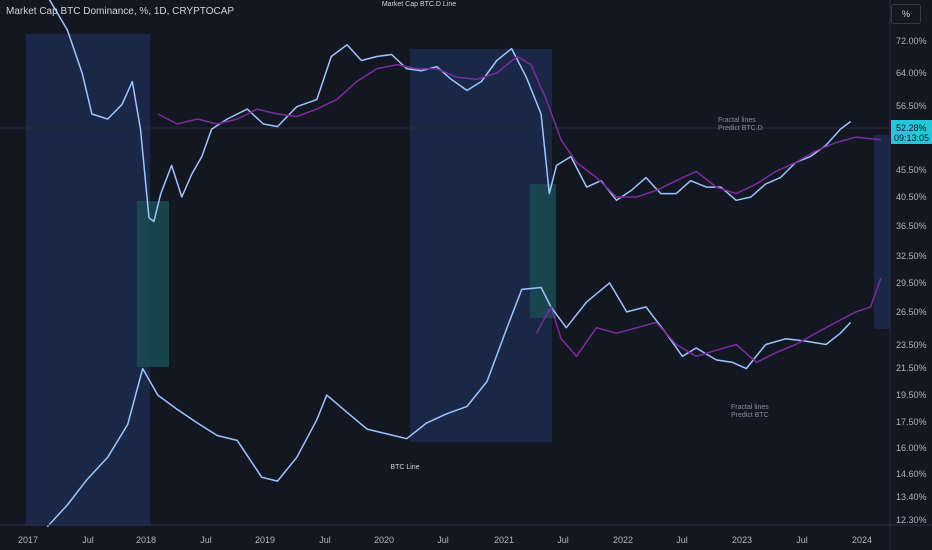  Describe the element at coordinates (911, 474) in the screenshot. I see `y-tick-label: 14.60%` at that location.